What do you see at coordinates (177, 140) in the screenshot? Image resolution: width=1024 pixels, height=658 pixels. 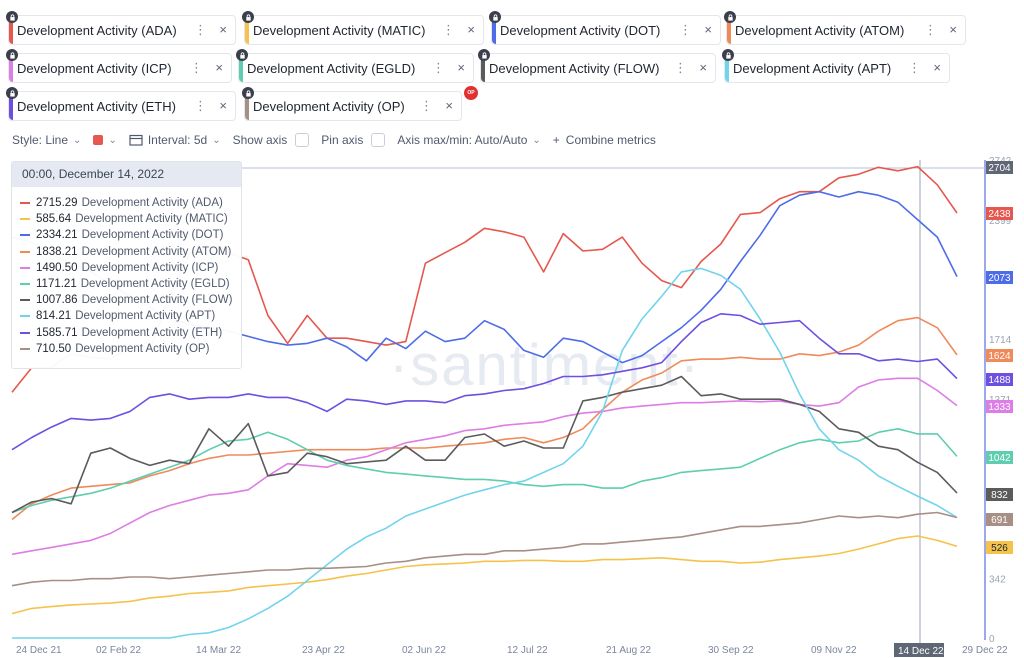 I see `interval-label: Interval: 5d` at bounding box center [177, 140].